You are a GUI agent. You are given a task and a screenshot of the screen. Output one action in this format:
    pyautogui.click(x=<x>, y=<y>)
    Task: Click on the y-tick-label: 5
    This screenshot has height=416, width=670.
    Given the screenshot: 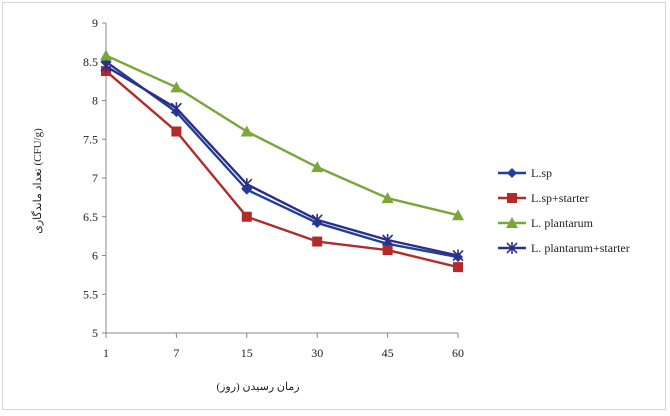 What is the action you would take?
    pyautogui.click(x=95, y=333)
    